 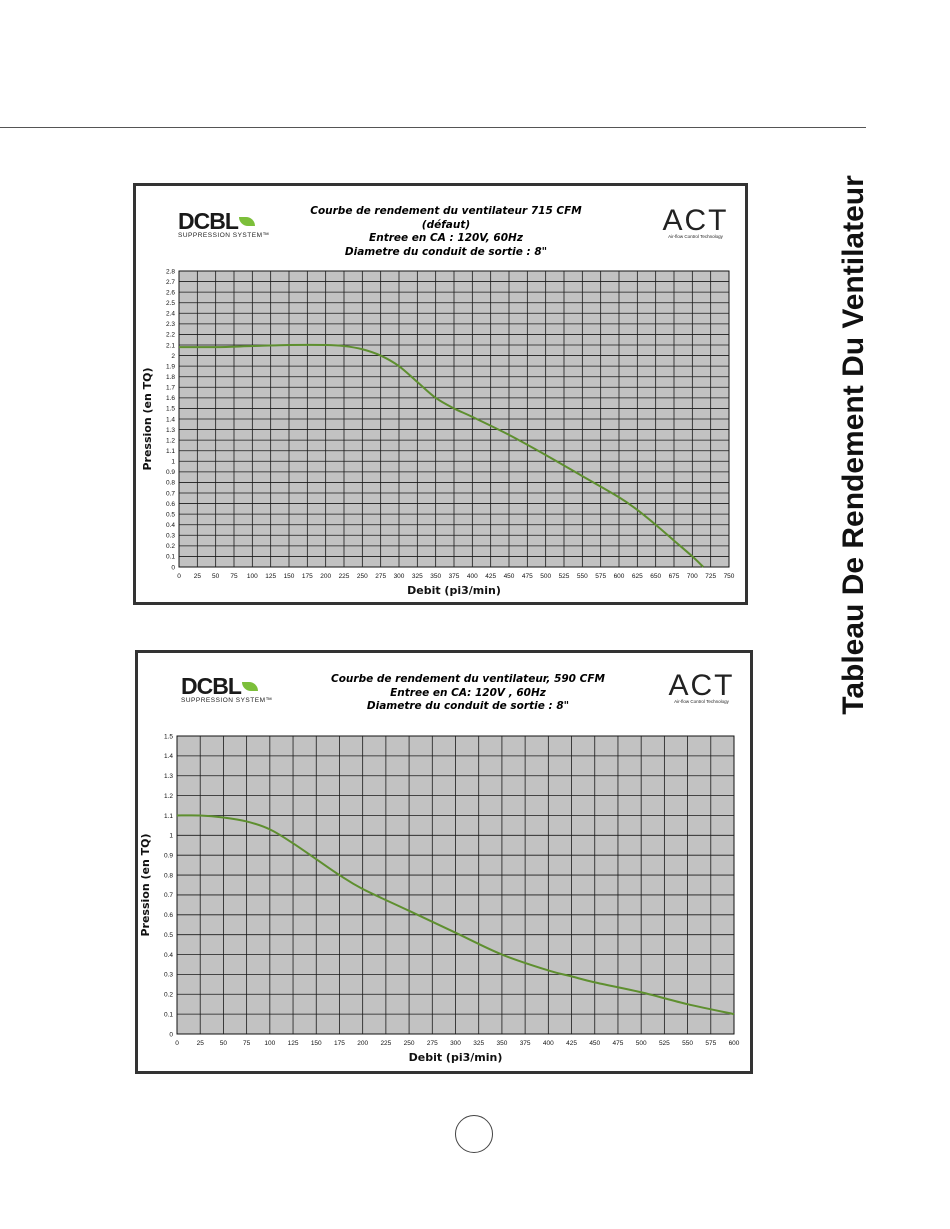 What do you see at coordinates (409, 1043) in the screenshot?
I see `x-tick-label: 250` at bounding box center [409, 1043].